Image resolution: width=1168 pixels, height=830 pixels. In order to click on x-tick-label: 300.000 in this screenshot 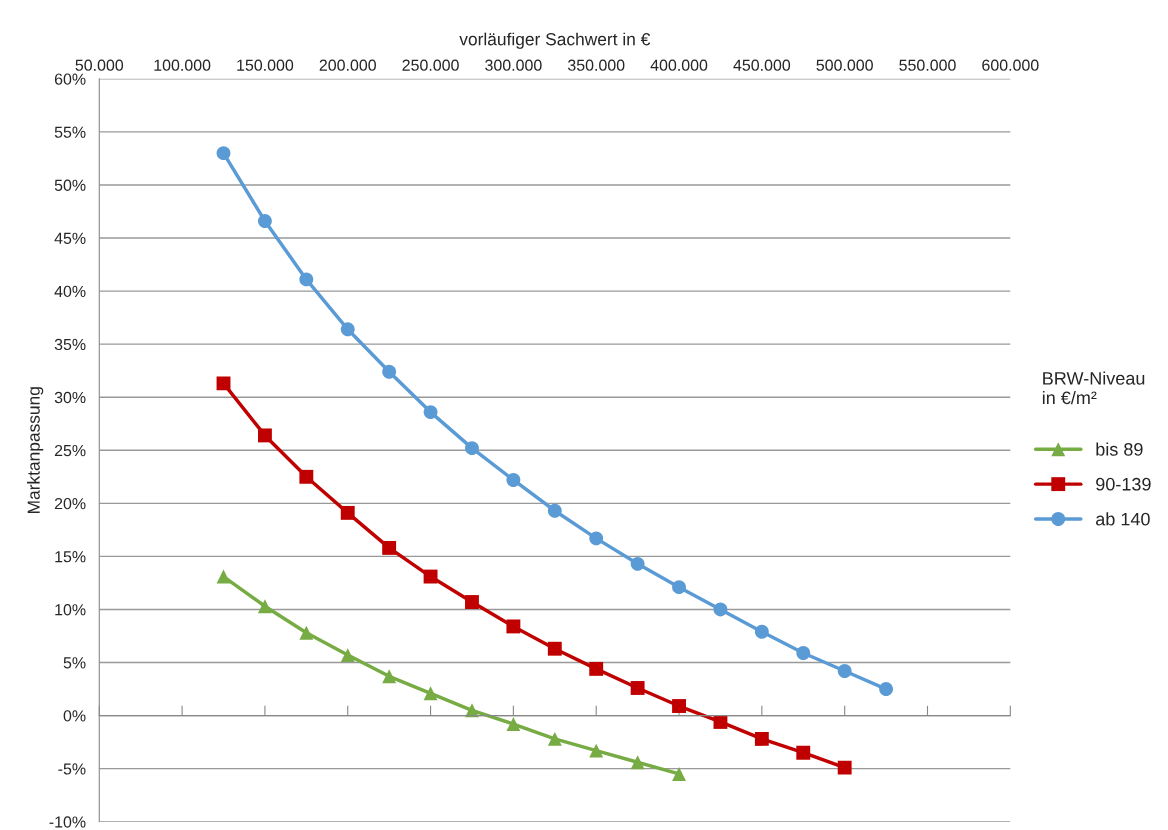, I will do `click(513, 65)`.